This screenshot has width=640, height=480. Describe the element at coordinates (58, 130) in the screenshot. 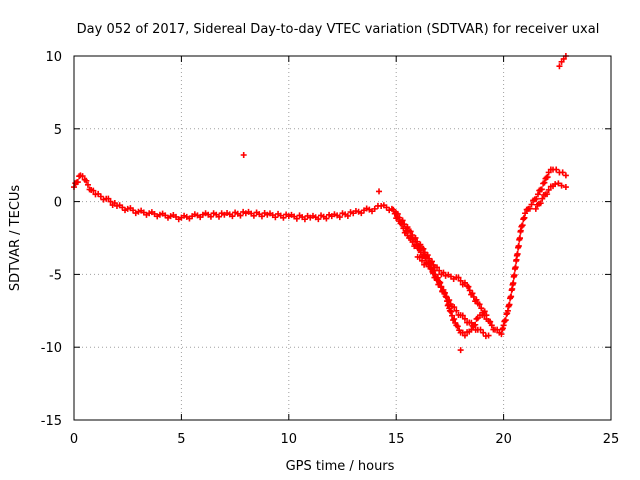

I see `y-tick-label: 5` at that location.